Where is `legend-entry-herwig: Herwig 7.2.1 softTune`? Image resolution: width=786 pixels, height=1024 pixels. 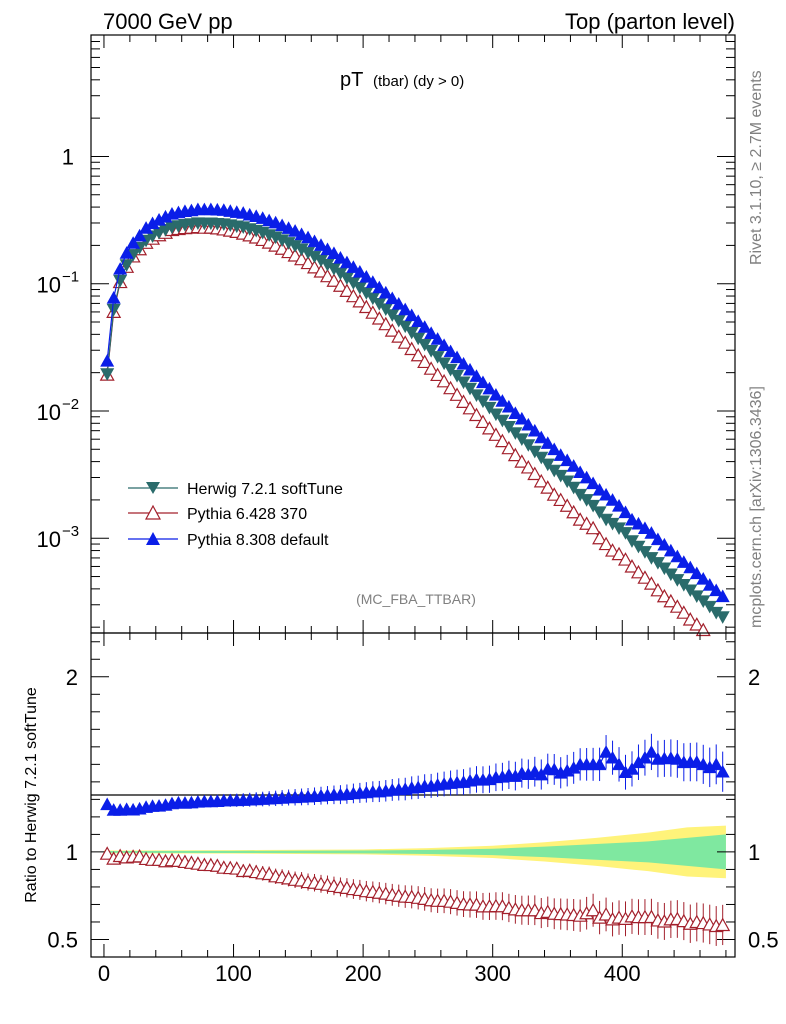 legend-entry-herwig: Herwig 7.2.1 softTune is located at coordinates (235, 489).